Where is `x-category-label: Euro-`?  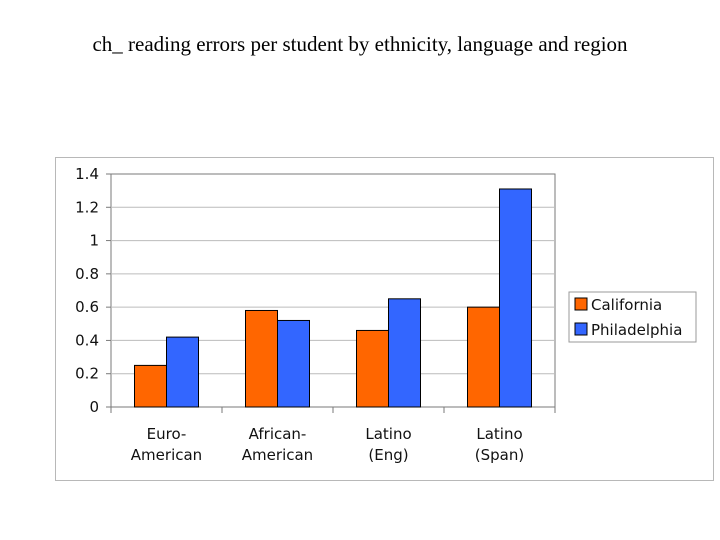
x-category-label: Euro- is located at coordinates (167, 434).